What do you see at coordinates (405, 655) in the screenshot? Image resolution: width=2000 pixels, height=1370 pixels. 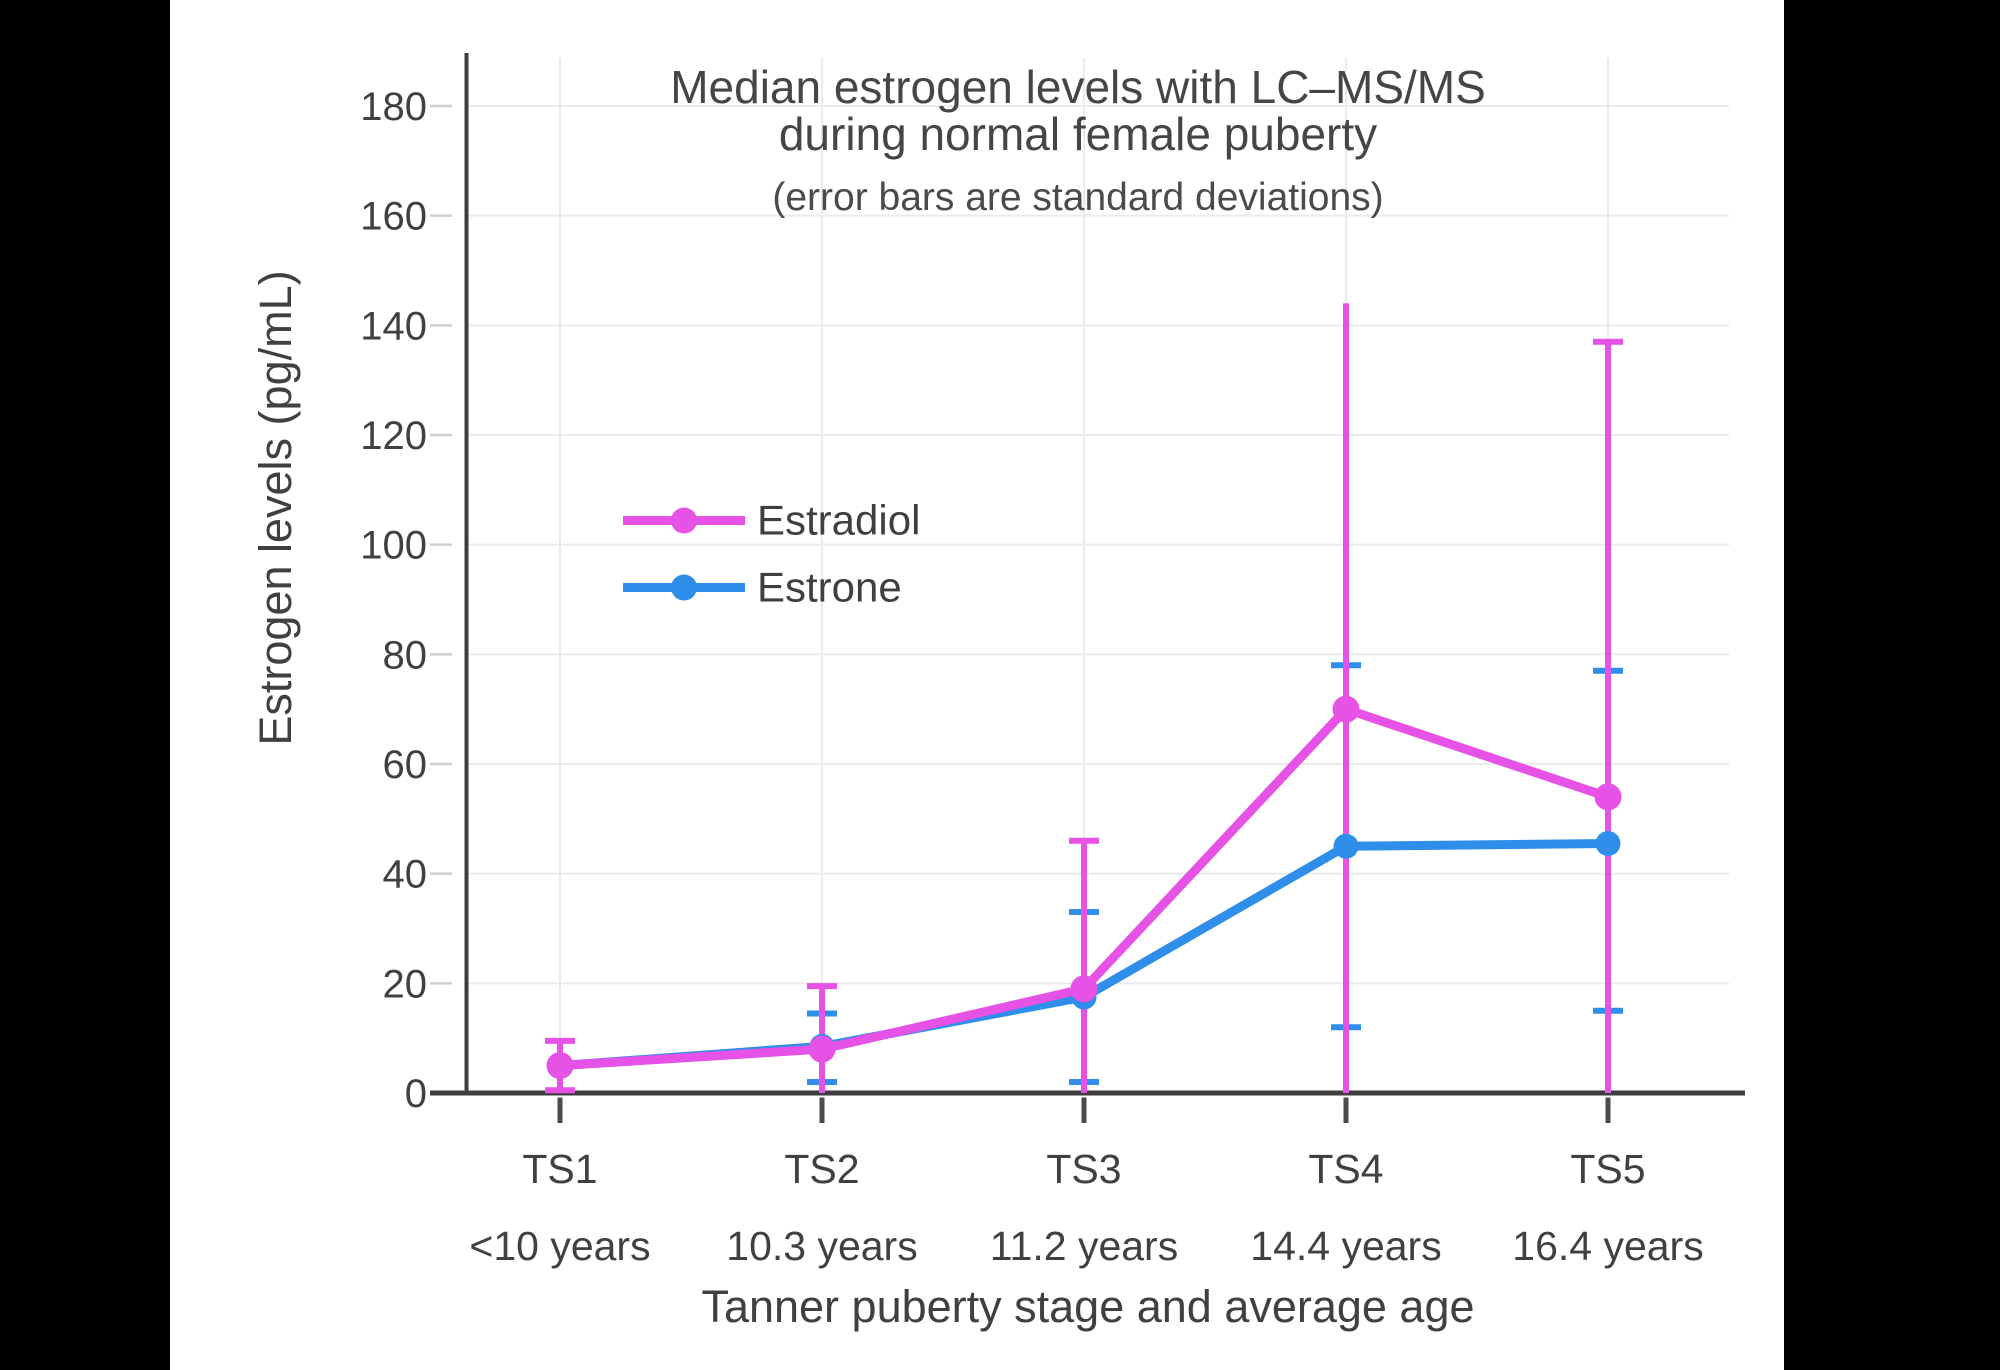 I see `y-tick-label-80: 80` at bounding box center [405, 655].